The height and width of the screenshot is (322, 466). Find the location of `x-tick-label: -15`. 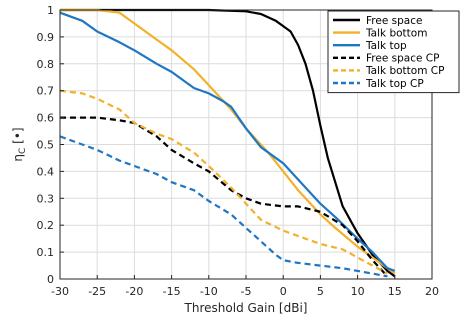

x-tick-label: -15 is located at coordinates (172, 291).